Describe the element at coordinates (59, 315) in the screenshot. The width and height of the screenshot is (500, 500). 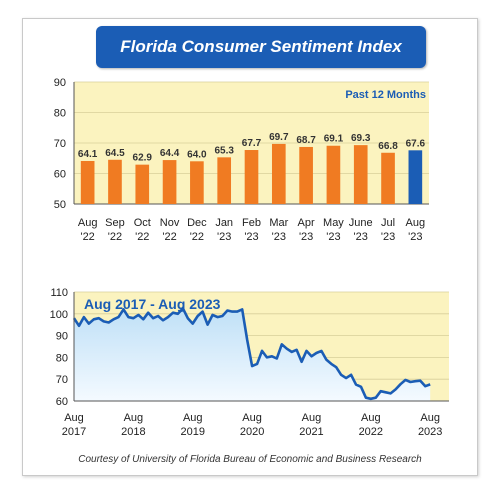
I see `area-y-tick-label: 100` at that location.